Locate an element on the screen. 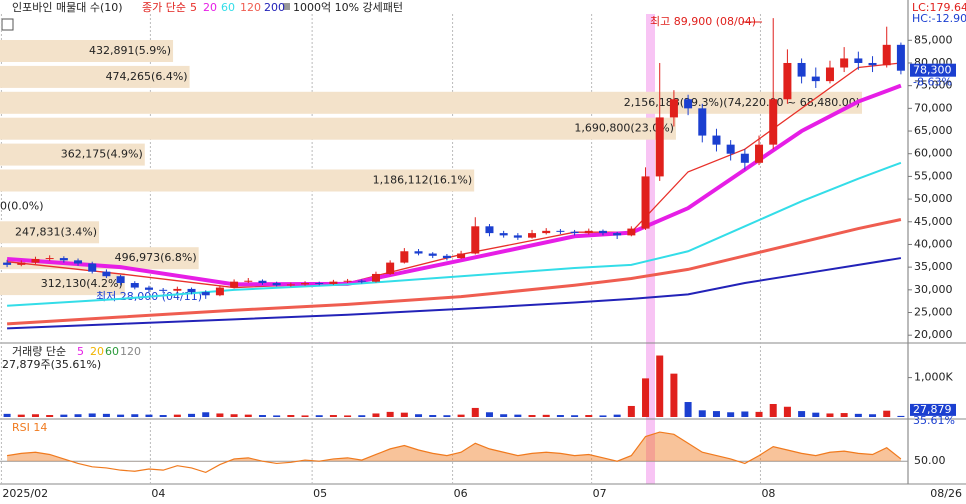  profile-label: 432,891(5.9%) is located at coordinates (130, 50).